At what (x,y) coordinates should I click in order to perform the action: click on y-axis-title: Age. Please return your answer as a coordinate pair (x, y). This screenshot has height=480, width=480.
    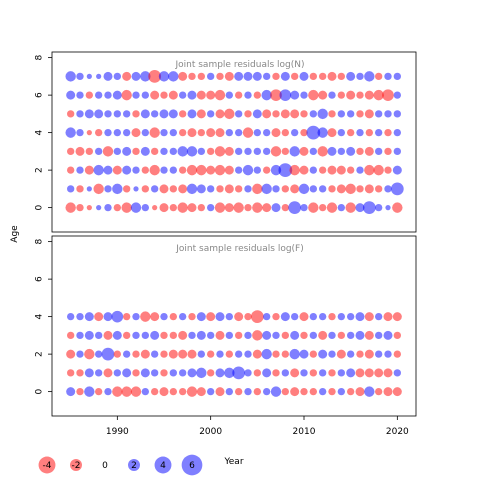
    Looking at the image, I should click on (15, 234).